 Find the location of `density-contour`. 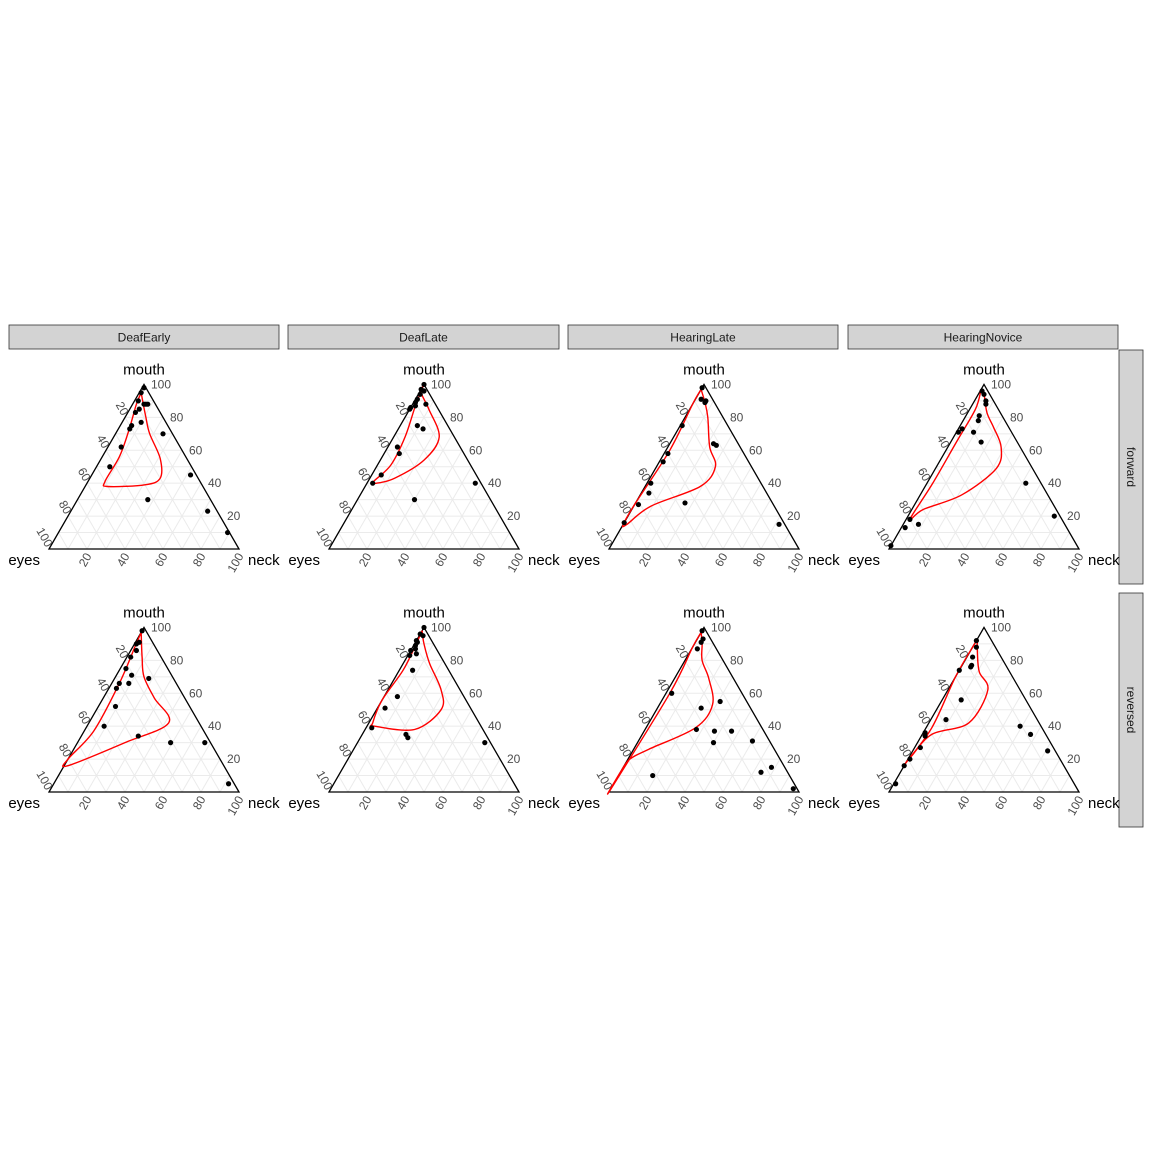

density-contour is located at coordinates (956, 455).